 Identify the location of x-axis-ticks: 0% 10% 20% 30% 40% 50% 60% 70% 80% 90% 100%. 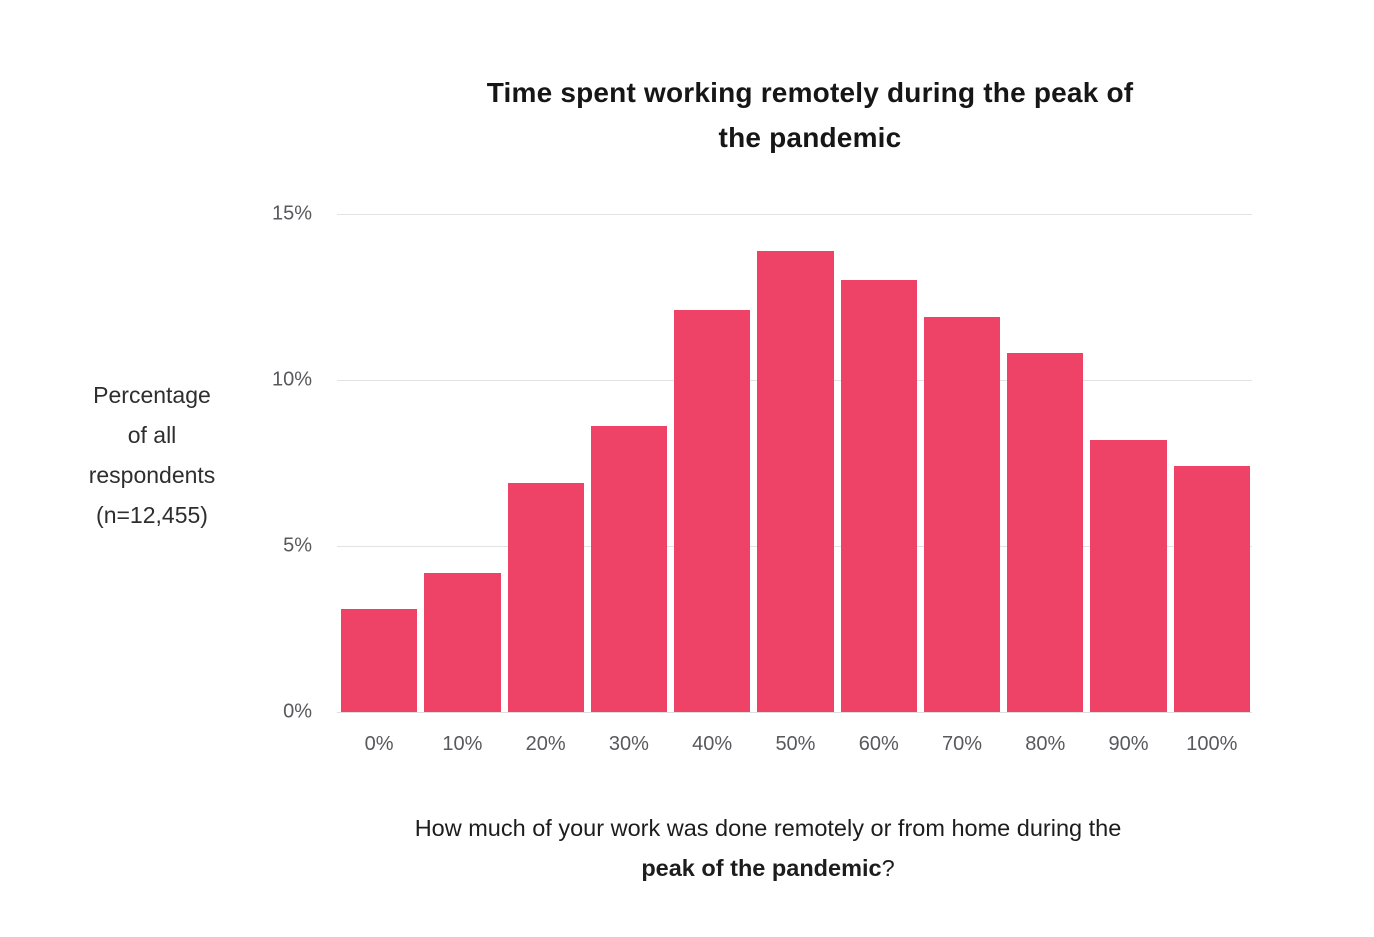
(794, 744).